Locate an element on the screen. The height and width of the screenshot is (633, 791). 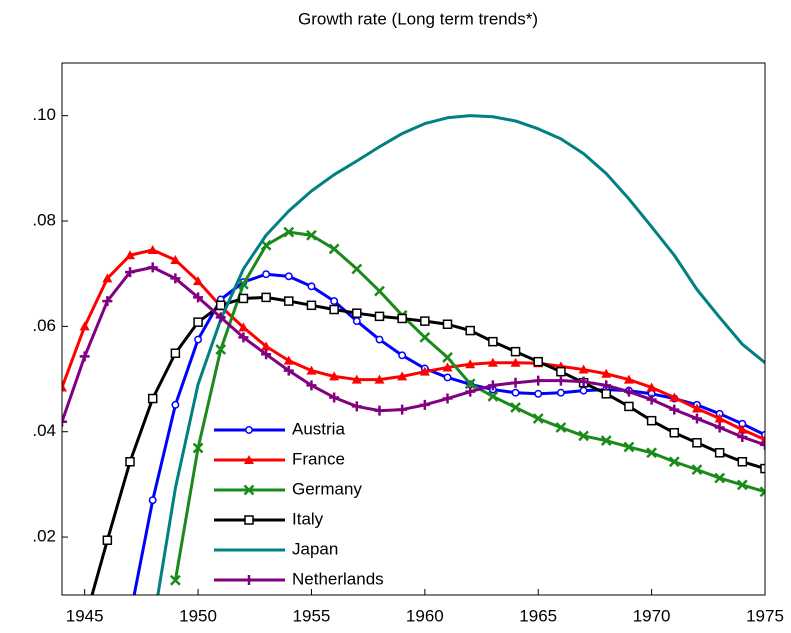
x-tick-label: 1960 is located at coordinates (425, 615).